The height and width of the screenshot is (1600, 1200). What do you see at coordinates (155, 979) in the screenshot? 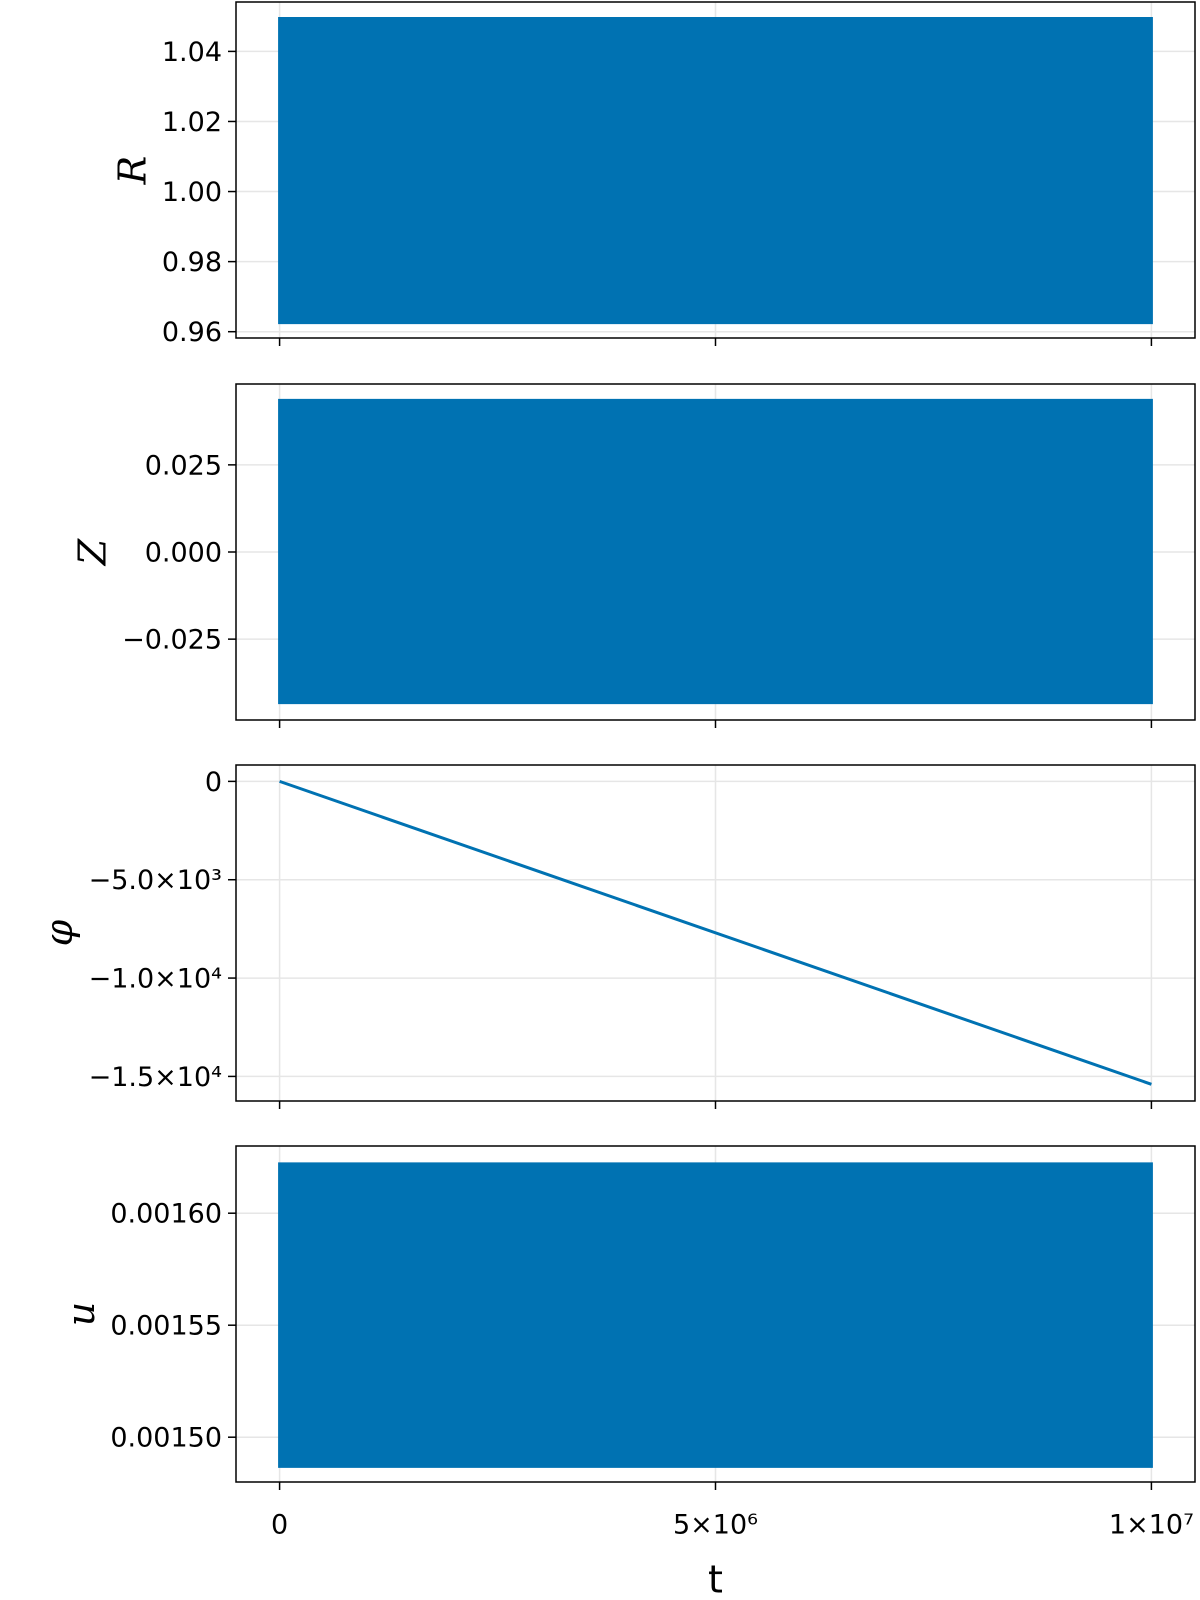
I see `y-tick-label: −1.0×10⁴` at bounding box center [155, 979].